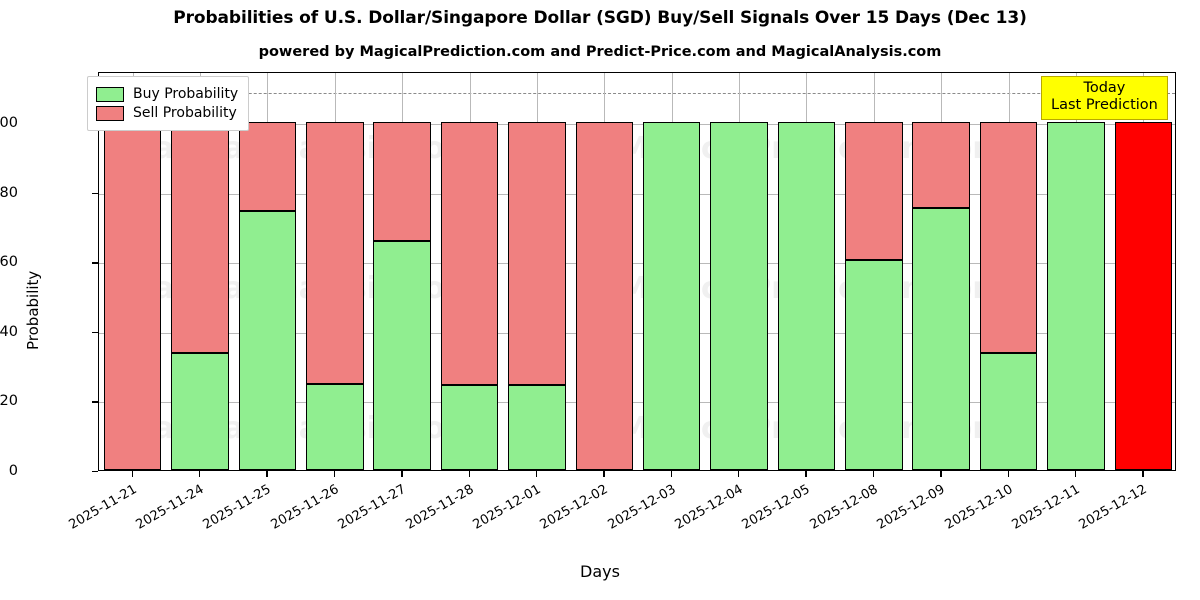 The image size is (1200, 600). I want to click on legend-item-sell: Sell Probability, so click(167, 113).